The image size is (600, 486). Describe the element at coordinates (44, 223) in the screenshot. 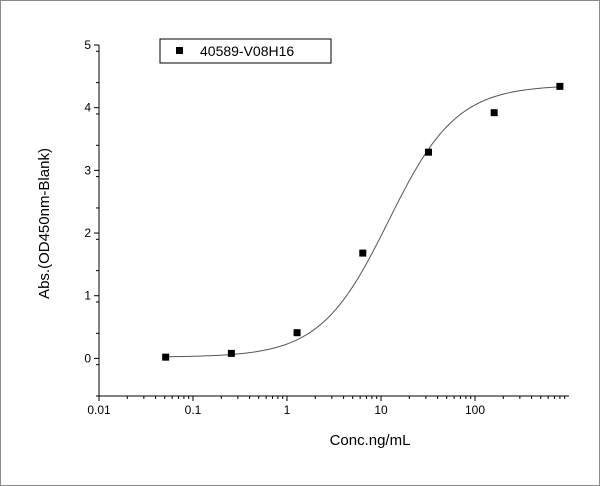

I see `y-axis-label: Abs.(OD450nm-Blank)` at that location.